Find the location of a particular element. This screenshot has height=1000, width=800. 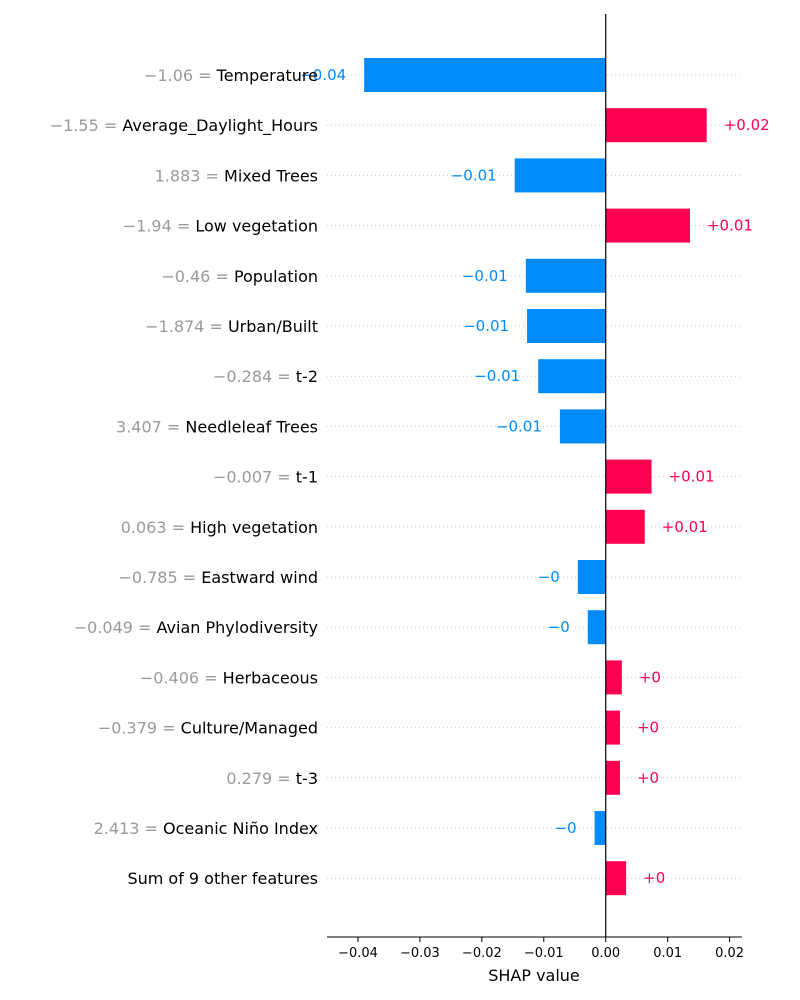

feature-name: Sum of 9 other features is located at coordinates (222, 878).